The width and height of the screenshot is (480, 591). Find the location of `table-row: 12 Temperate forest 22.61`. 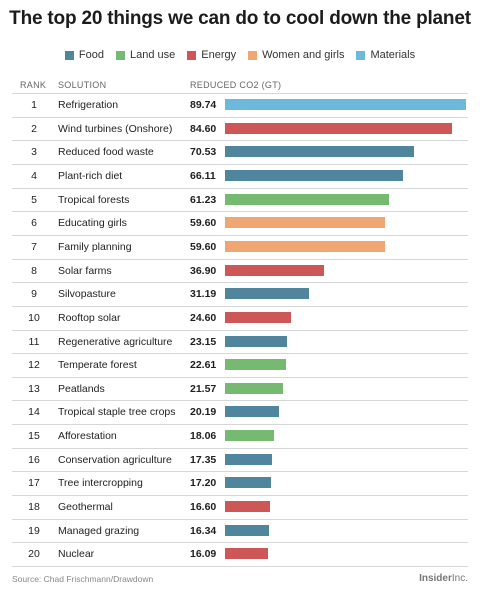

table-row: 12 Temperate forest 22.61 is located at coordinates (240, 365).